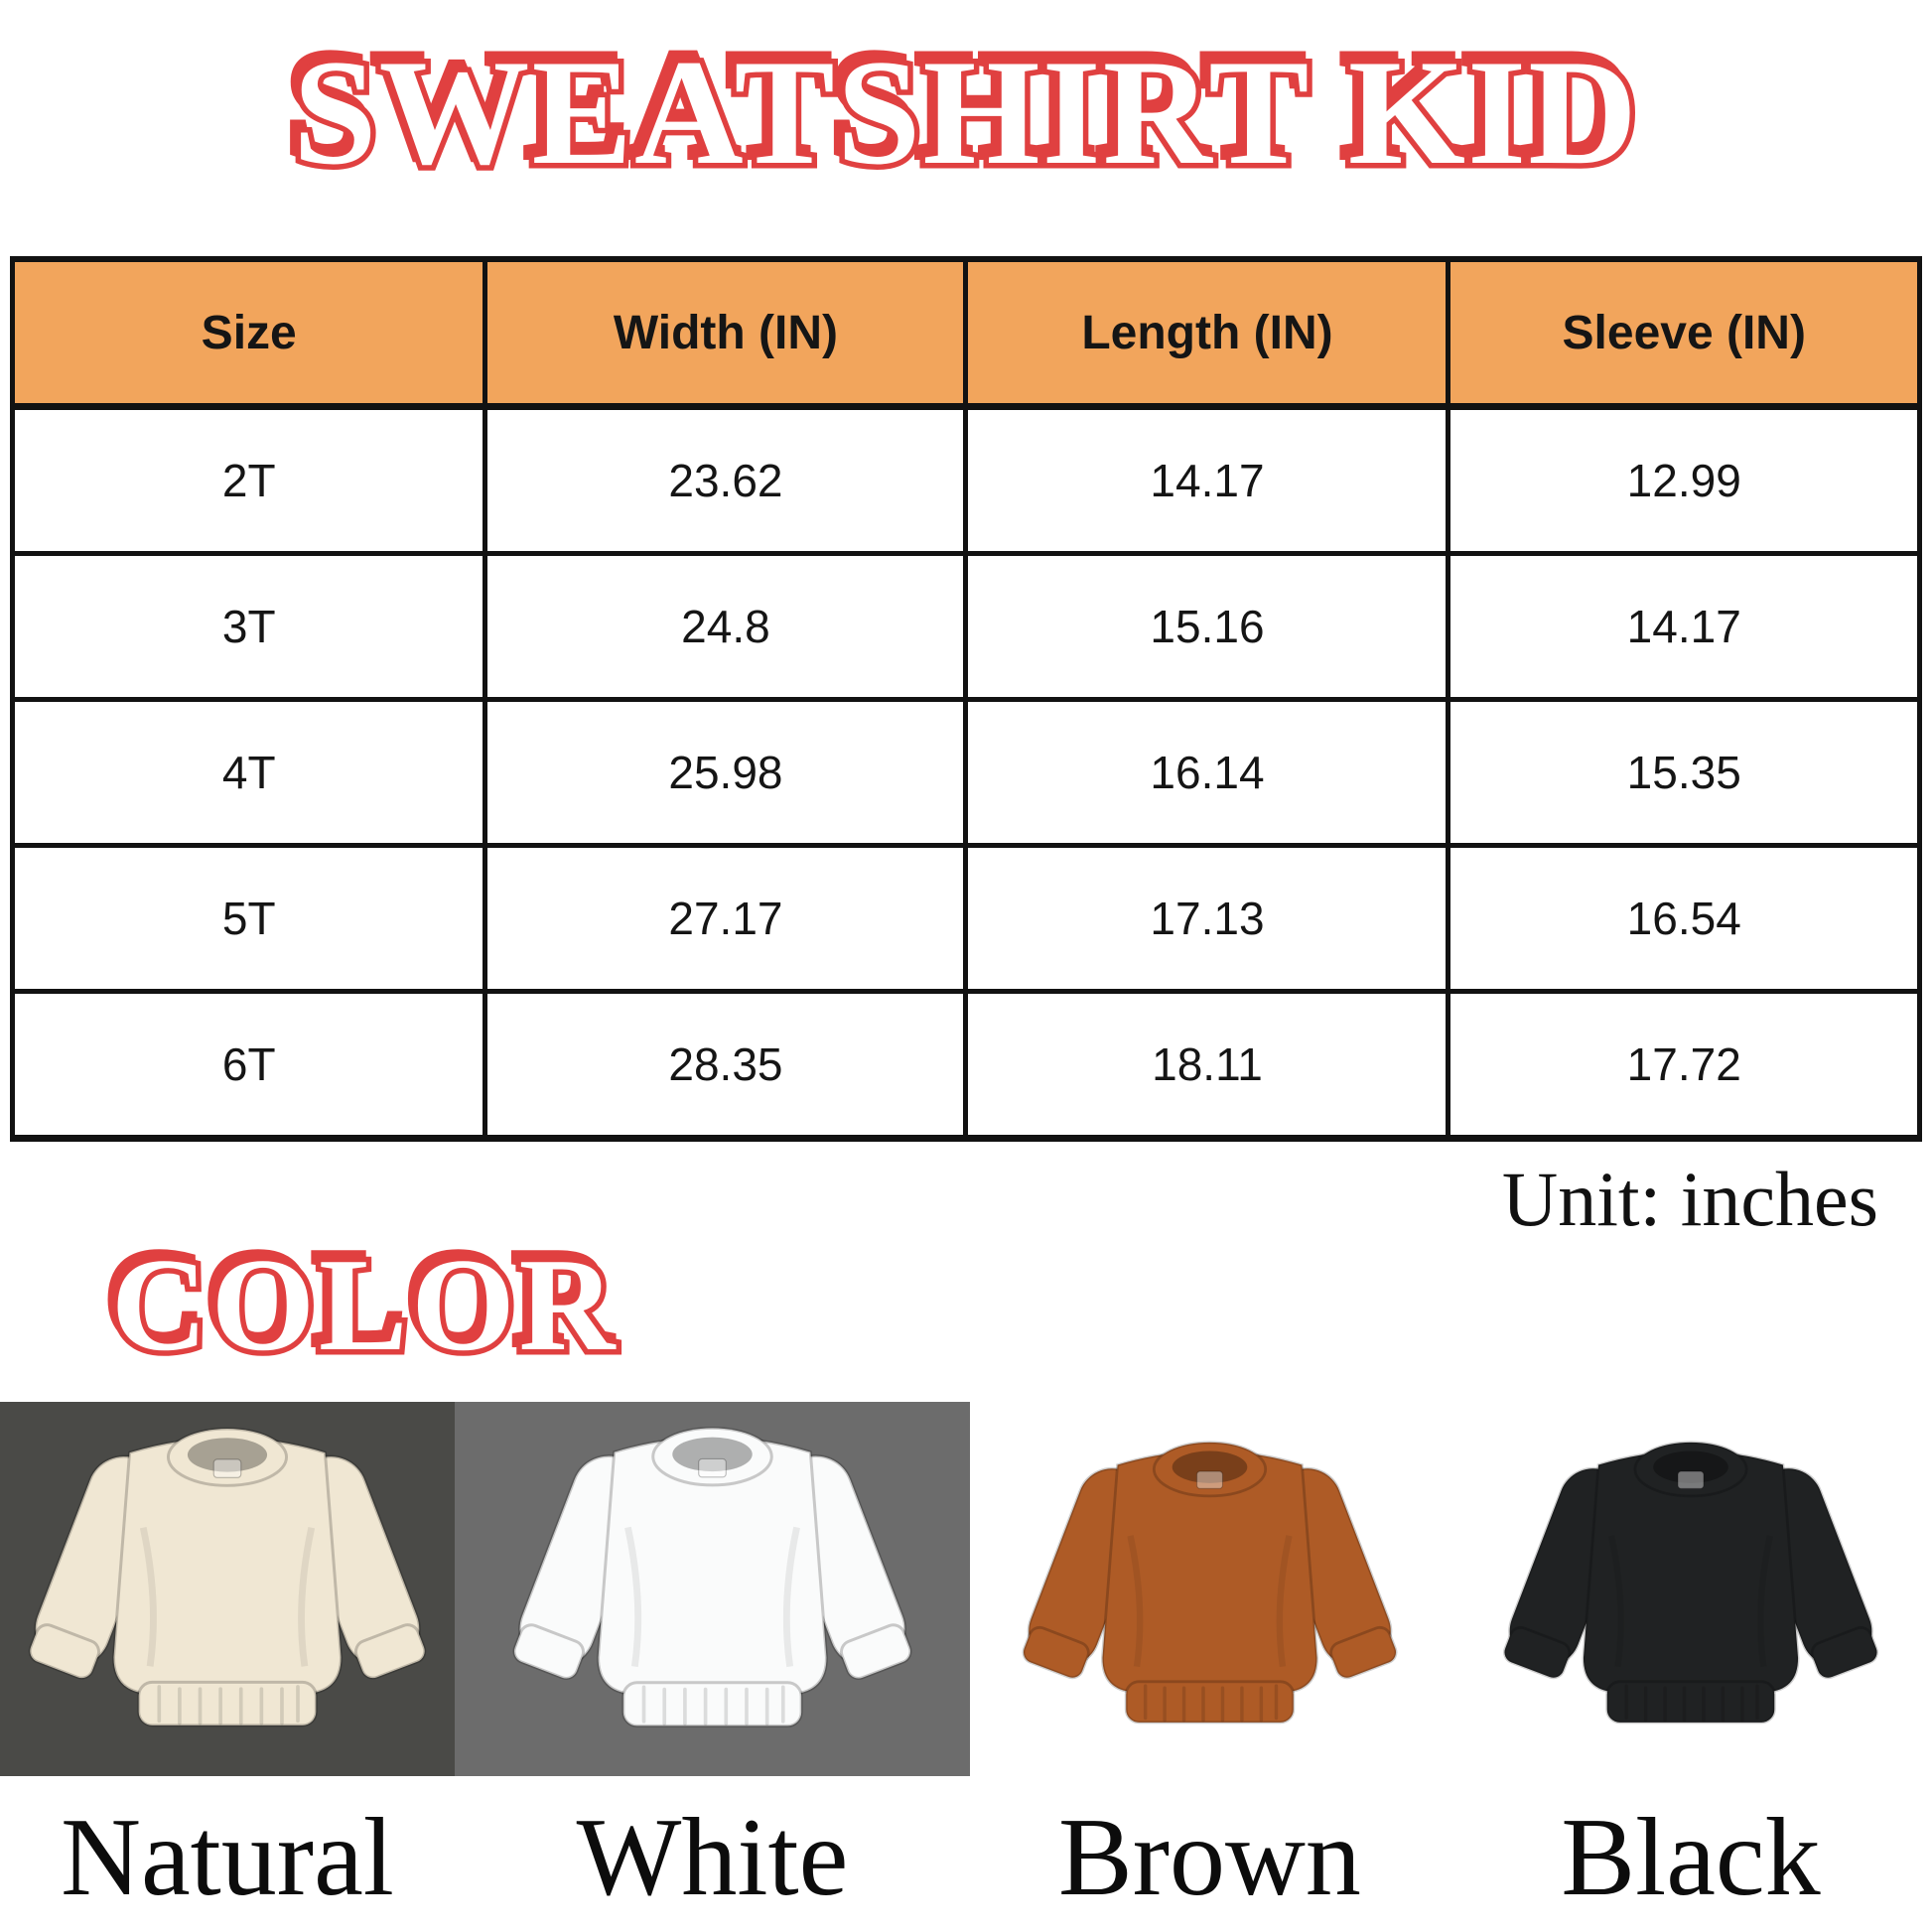  I want to click on cell-sleeve: 17.72, so click(1684, 1066).